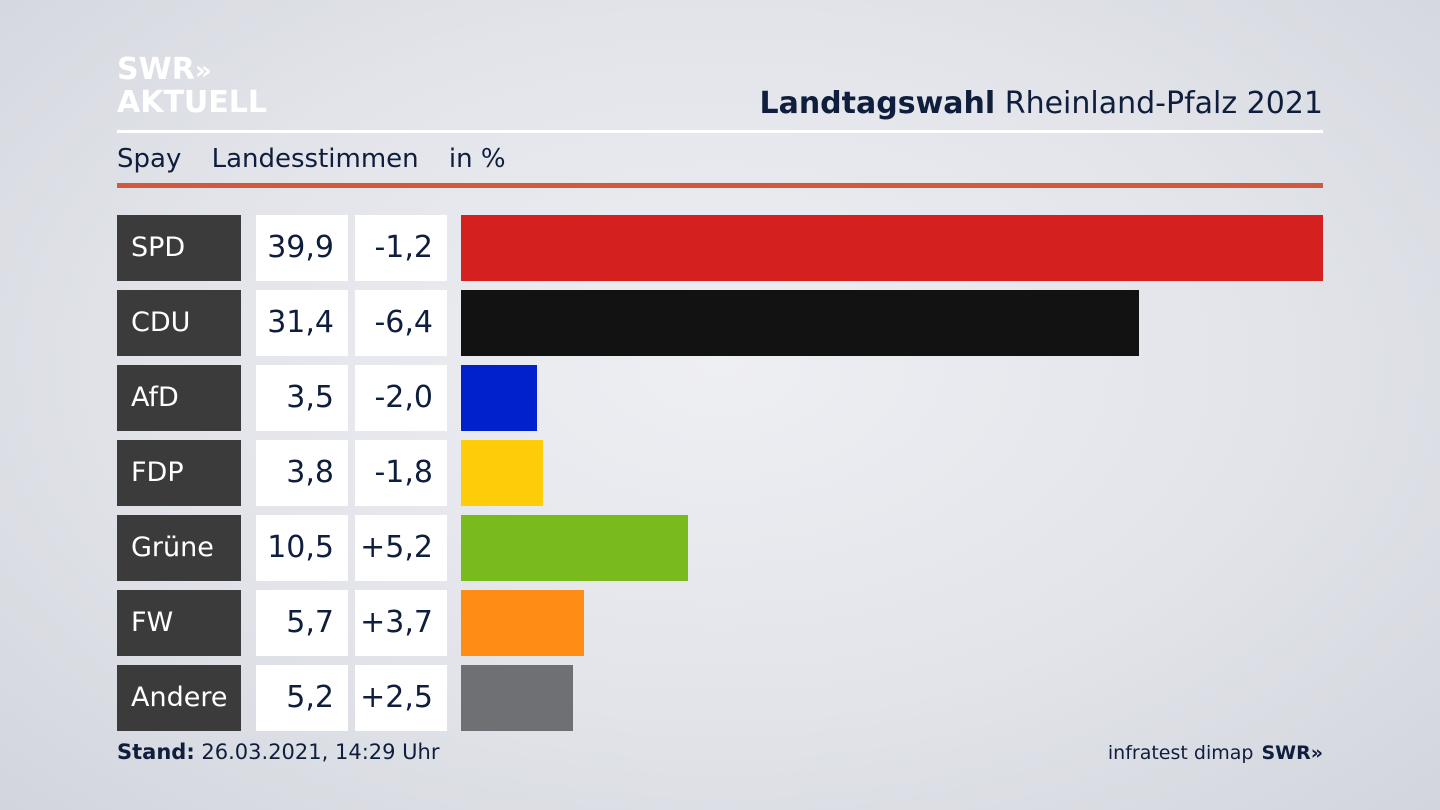  Describe the element at coordinates (179, 323) in the screenshot. I see `party-label: CDU` at that location.